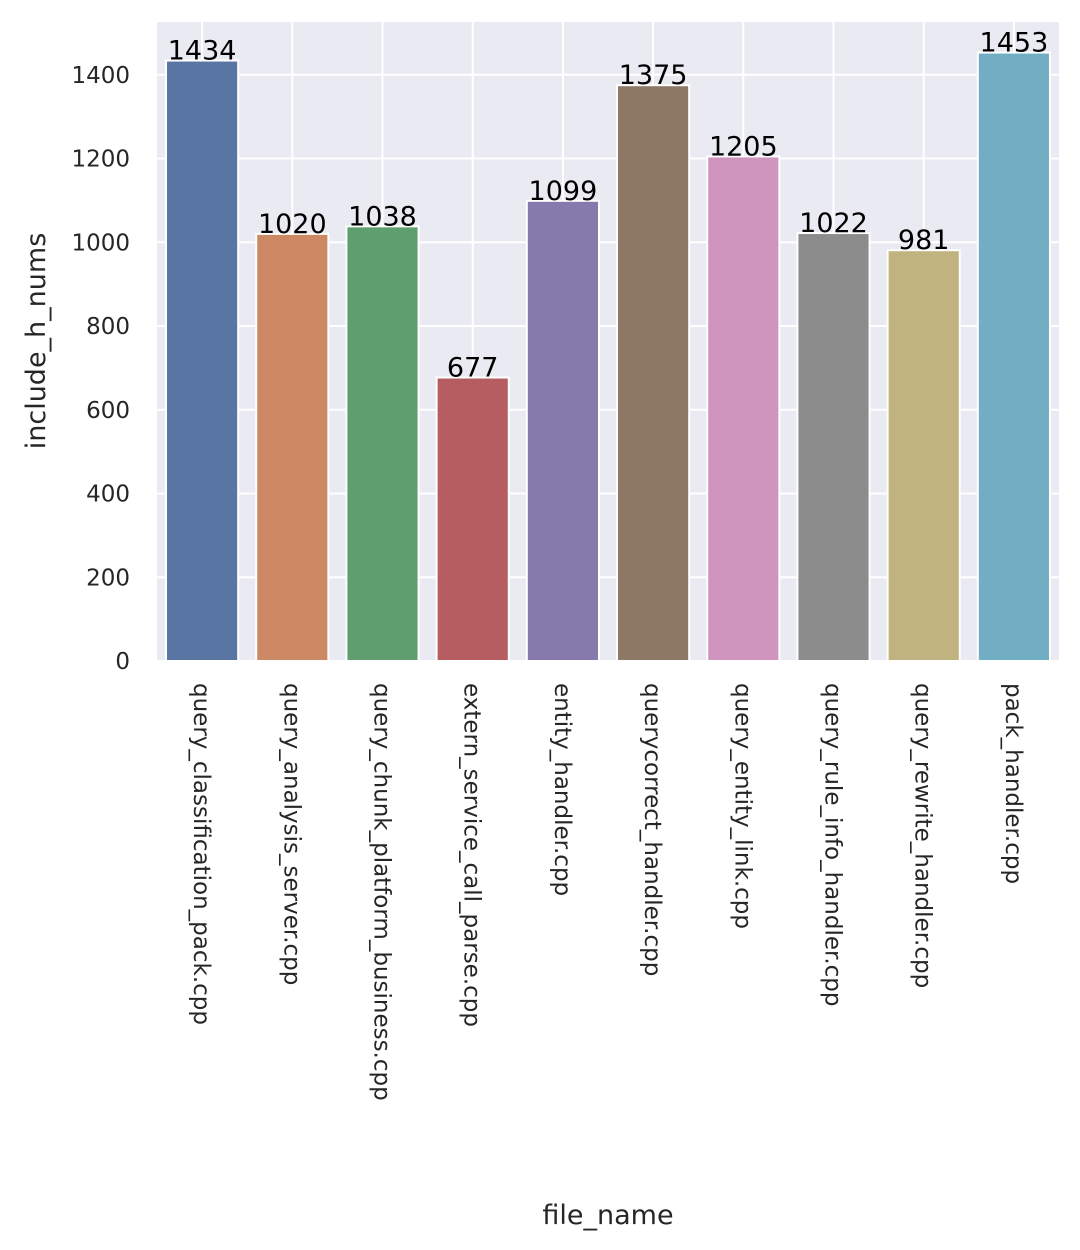  I want to click on x-tick-label: extern_service_call_parse.cpp, so click(472, 855).